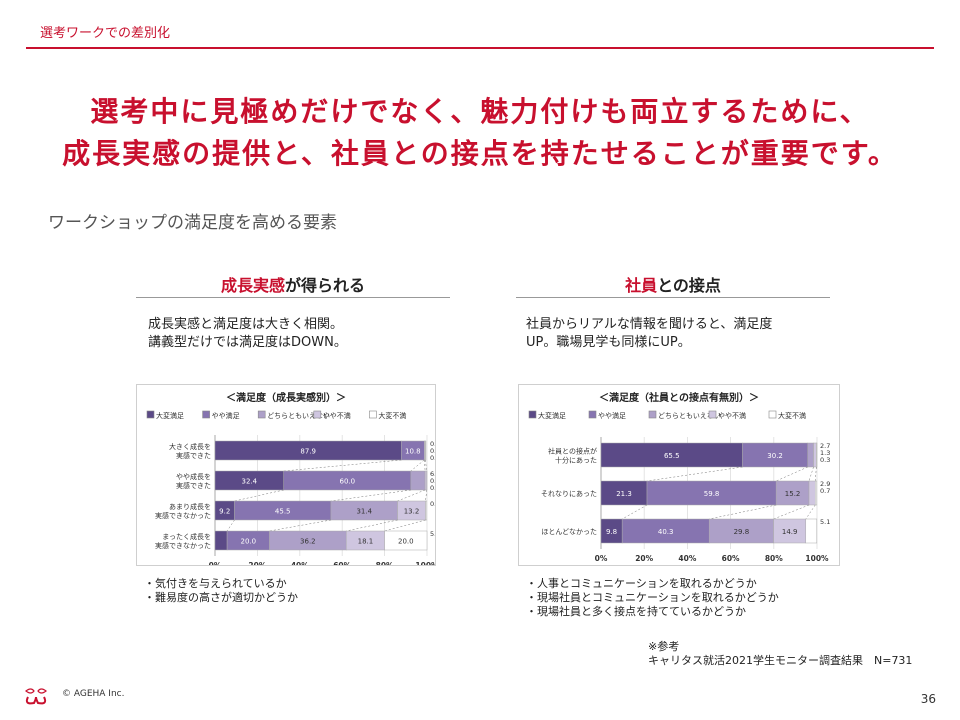 Image resolution: width=960 pixels, height=720 pixels. Describe the element at coordinates (576, 460) in the screenshot. I see `category-label: 十分にあった` at that location.